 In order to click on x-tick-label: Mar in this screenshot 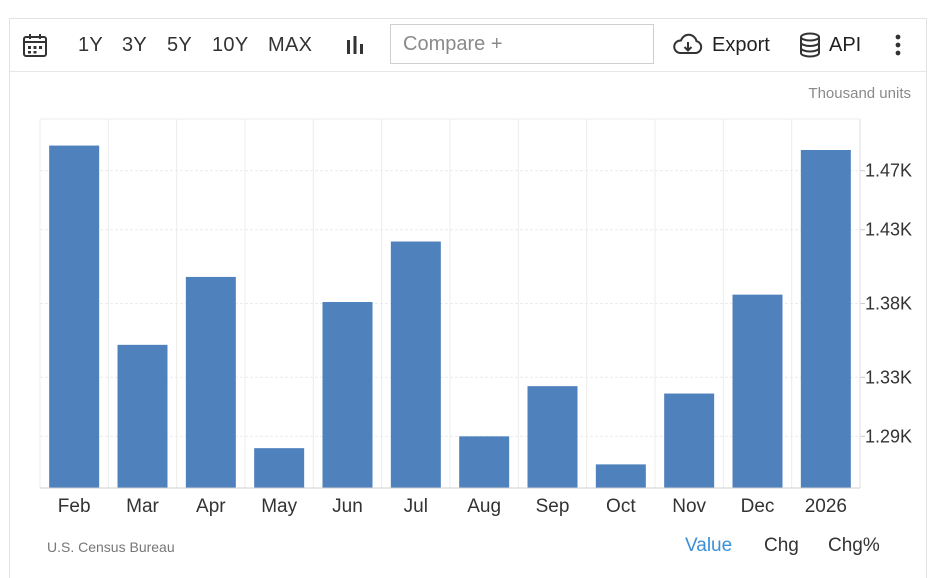, I will do `click(142, 506)`.